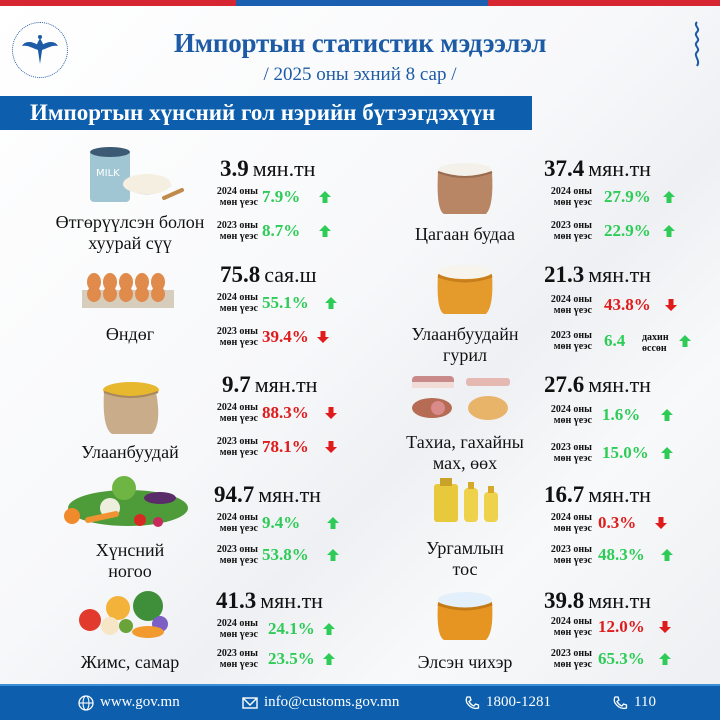 This screenshot has width=720, height=720. What do you see at coordinates (634, 702) in the screenshot?
I see `footer-phone2-link: 110` at bounding box center [634, 702].